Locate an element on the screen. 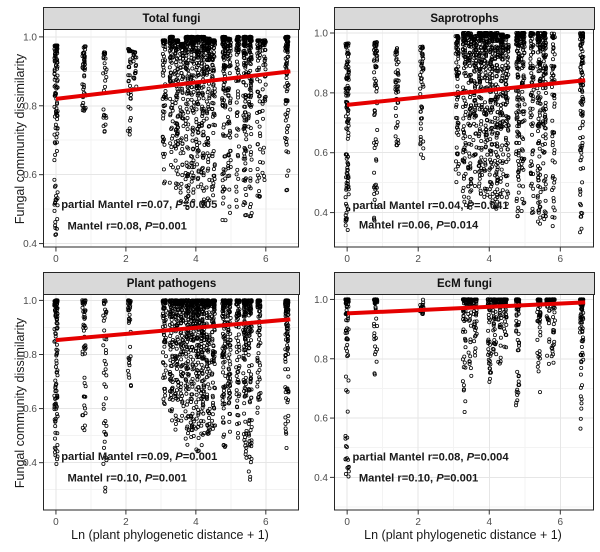 The image size is (600, 552). strip-total-fungi: Total fungi is located at coordinates (171, 18).